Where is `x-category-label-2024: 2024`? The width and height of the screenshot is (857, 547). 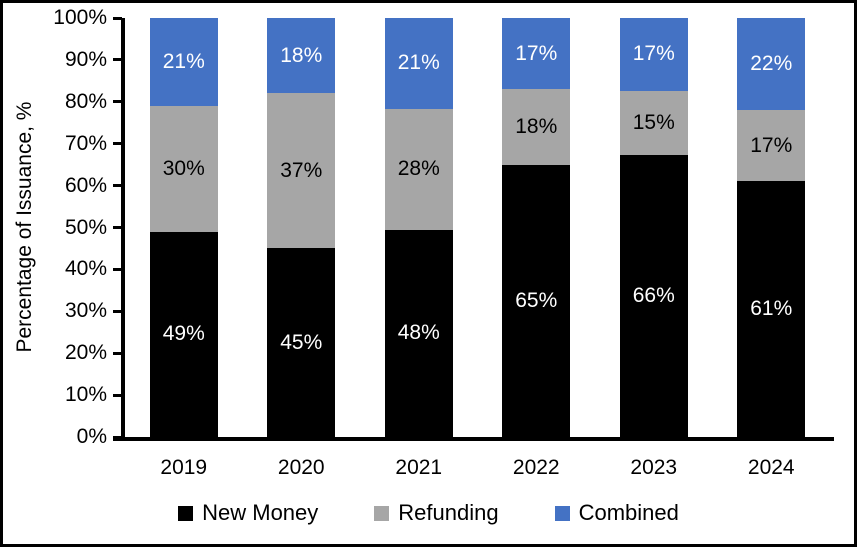 x-category-label-2024: 2024 is located at coordinates (771, 467).